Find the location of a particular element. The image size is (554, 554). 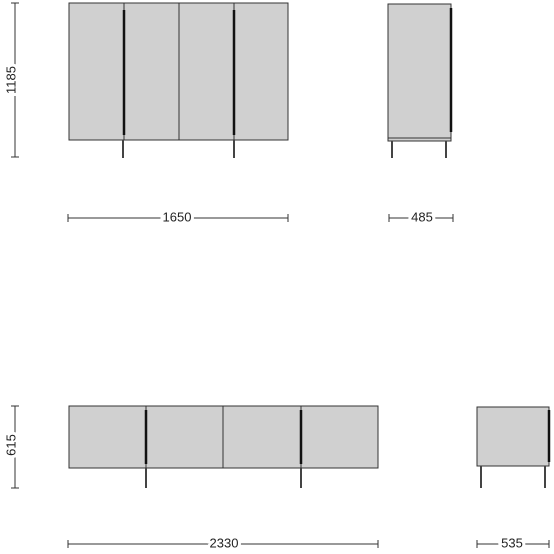

base is located at coordinates (419, 139).